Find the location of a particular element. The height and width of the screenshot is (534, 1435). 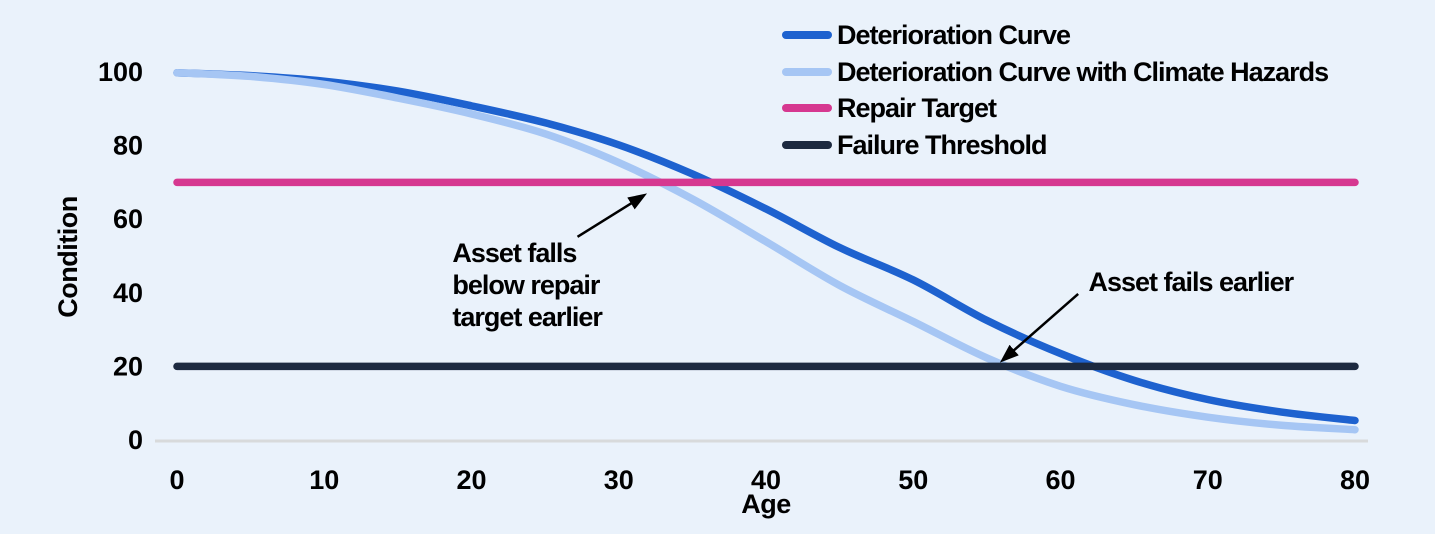

x-axis-title: Age is located at coordinates (766, 504).